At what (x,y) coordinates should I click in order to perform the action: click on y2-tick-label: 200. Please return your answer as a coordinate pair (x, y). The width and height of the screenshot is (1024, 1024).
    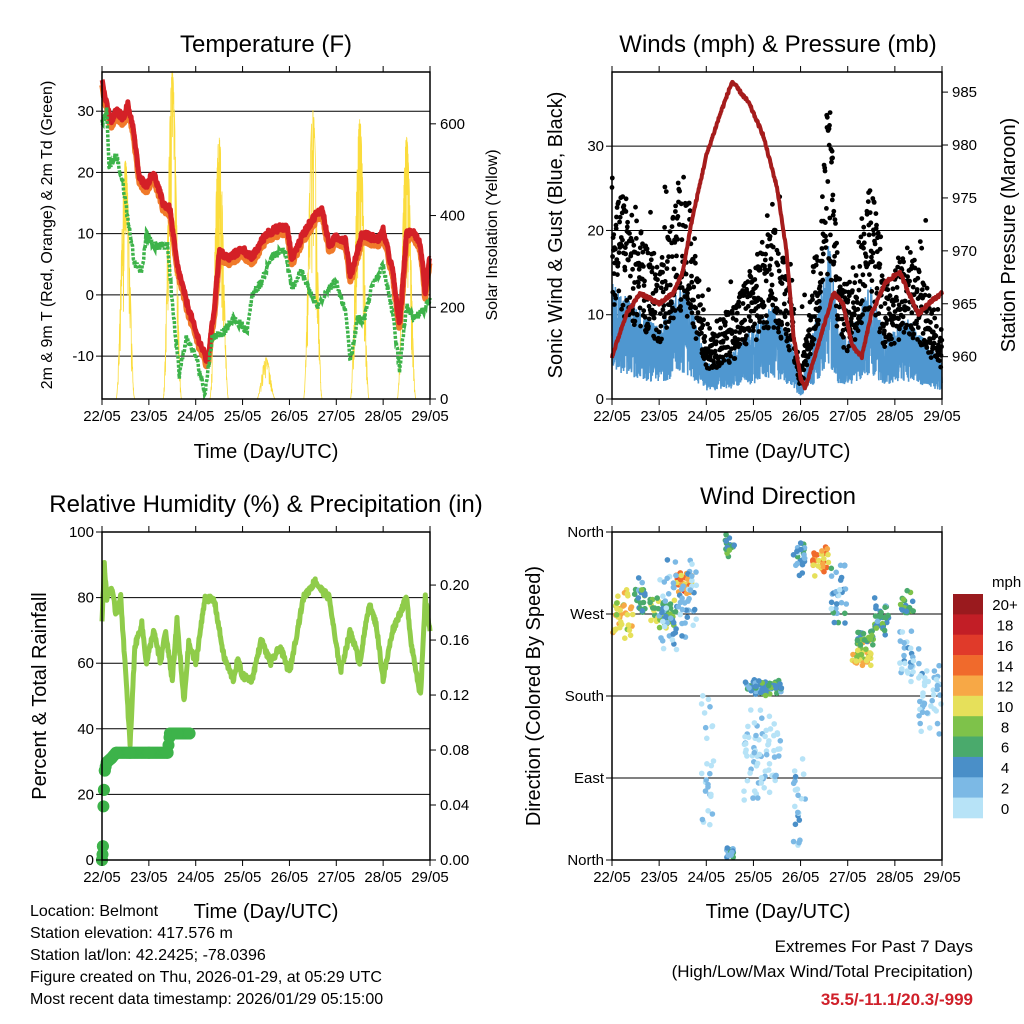
    Looking at the image, I should click on (452, 307).